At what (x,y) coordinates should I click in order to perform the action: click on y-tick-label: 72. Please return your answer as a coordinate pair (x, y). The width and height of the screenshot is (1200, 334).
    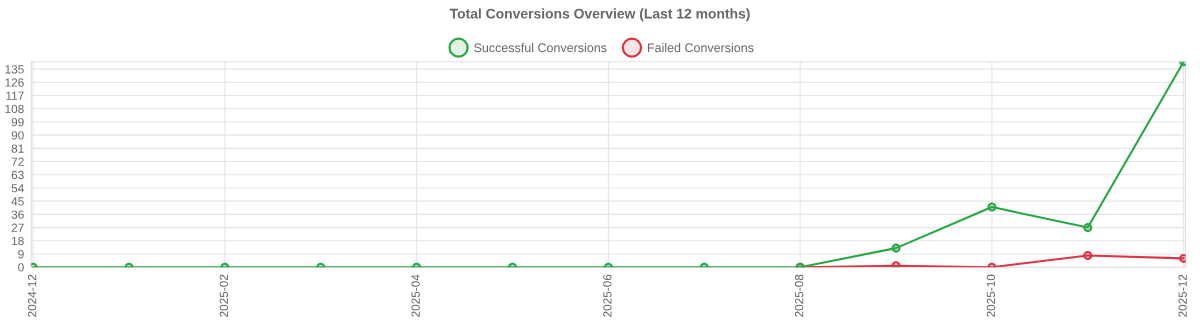
    Looking at the image, I should click on (17, 161).